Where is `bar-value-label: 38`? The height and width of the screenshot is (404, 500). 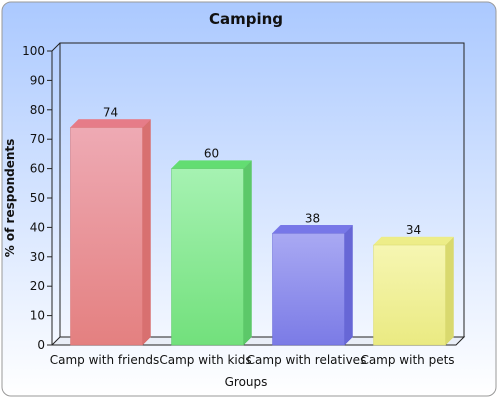 bar-value-label: 38 is located at coordinates (312, 218).